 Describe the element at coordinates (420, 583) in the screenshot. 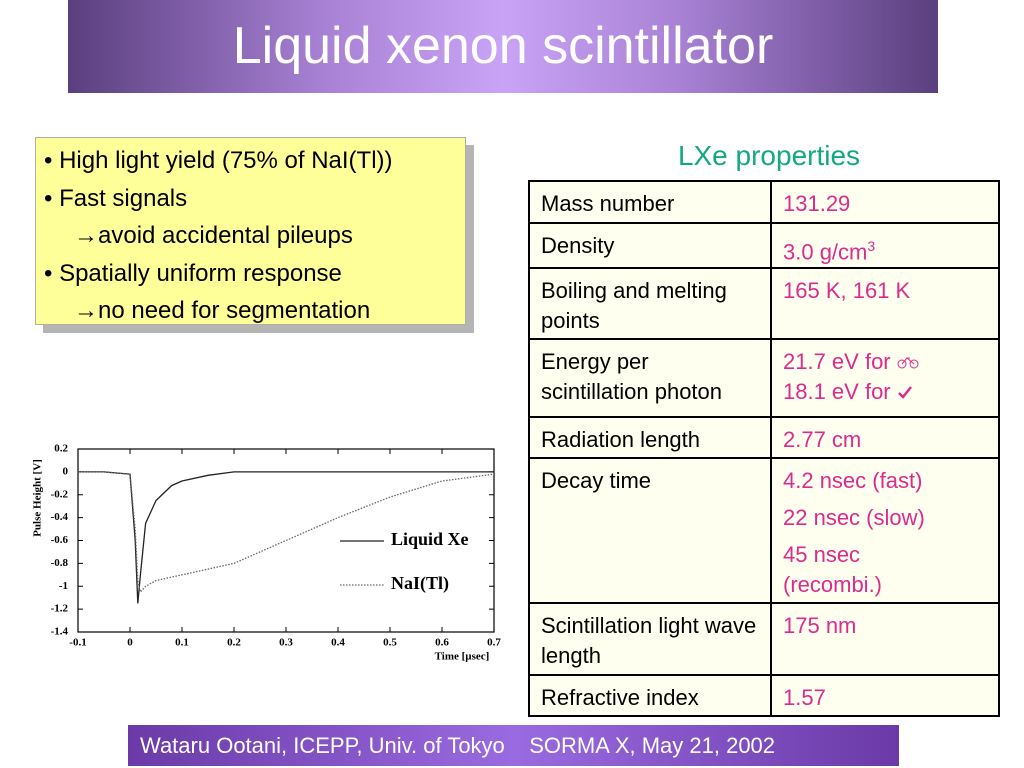

I see `legend-label: NaI(Tl)` at that location.